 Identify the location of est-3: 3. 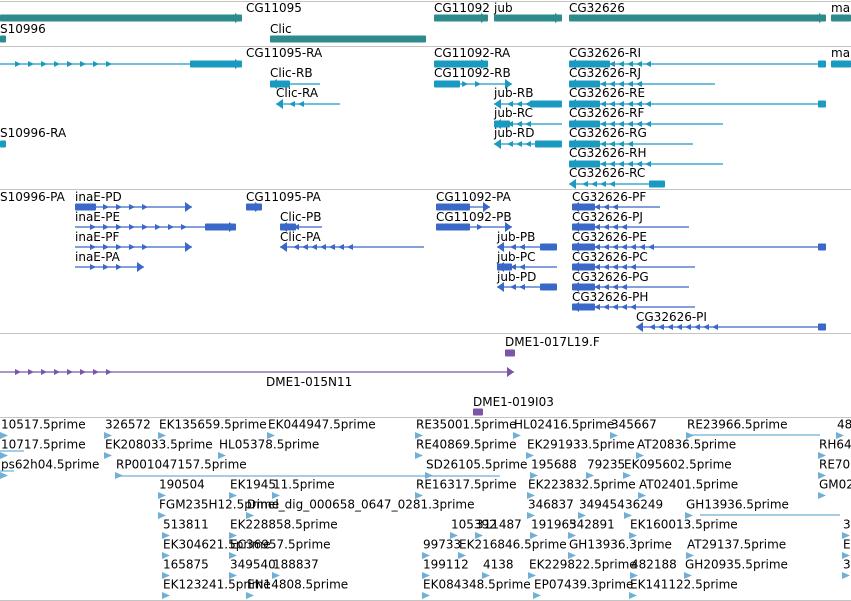
(846, 569).